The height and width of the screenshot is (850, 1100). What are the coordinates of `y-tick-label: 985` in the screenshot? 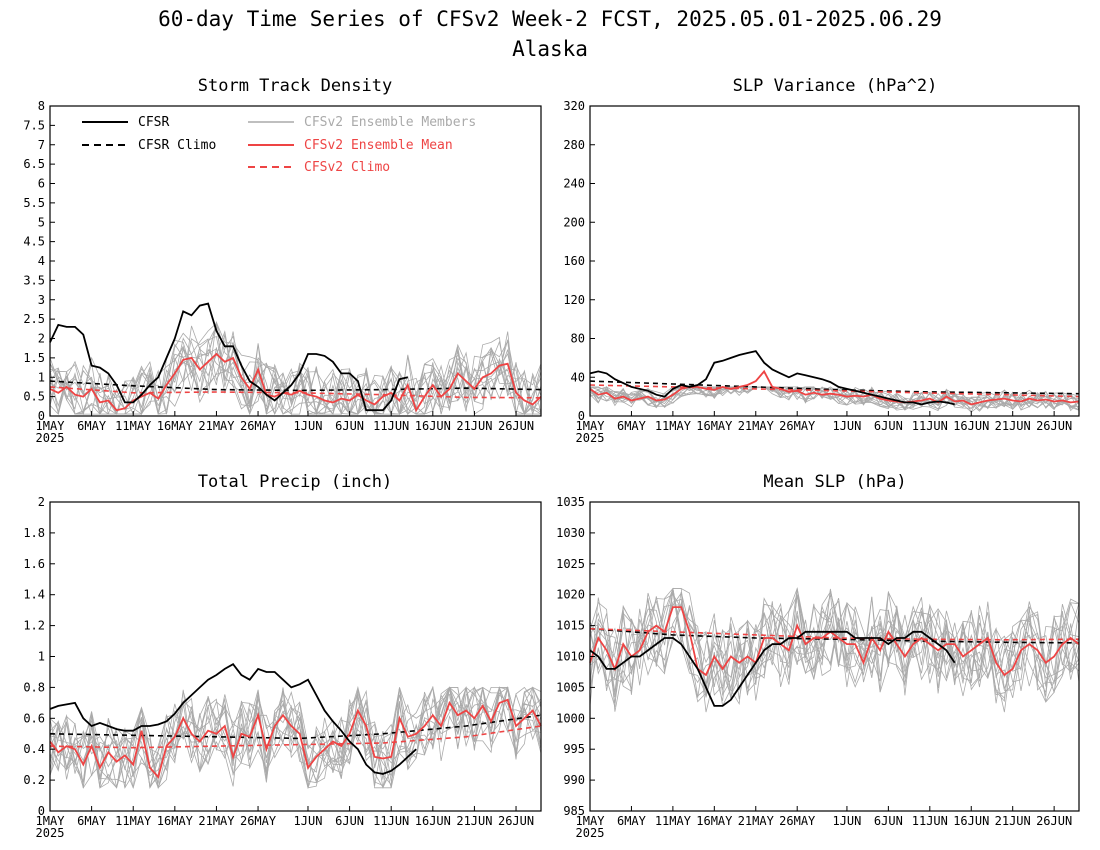 It's located at (574, 811).